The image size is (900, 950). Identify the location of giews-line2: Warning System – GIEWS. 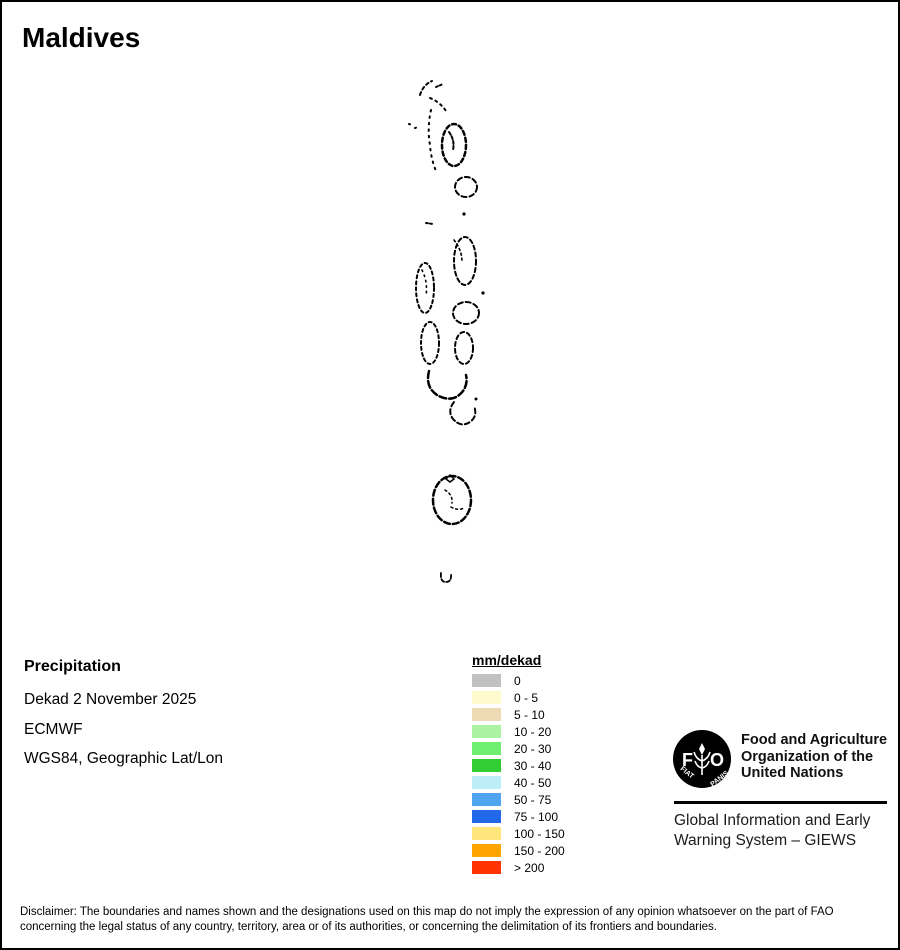
(765, 840).